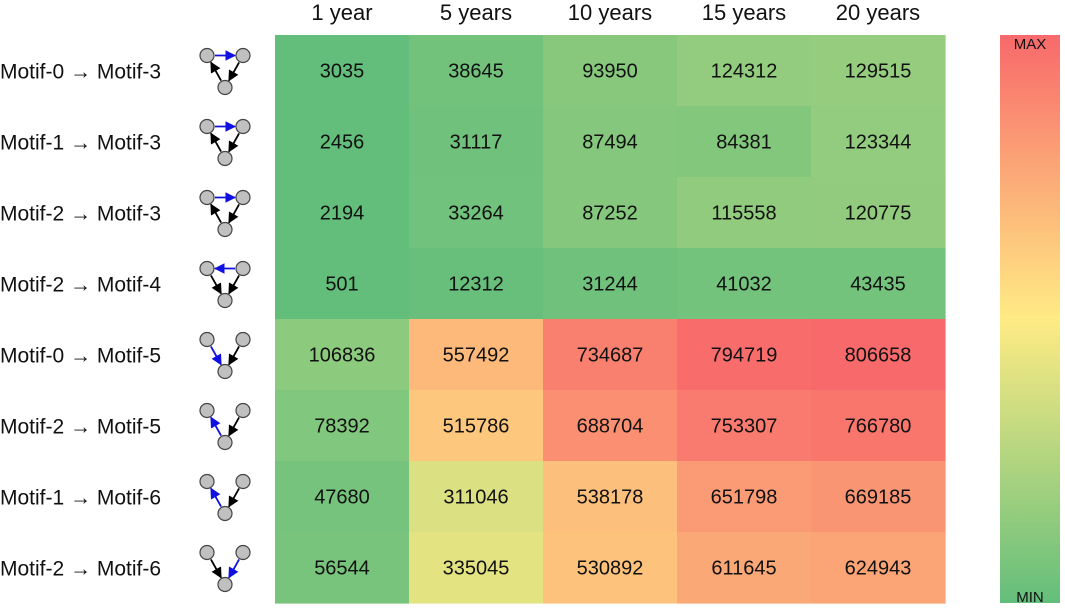 This screenshot has height=610, width=1065. I want to click on row-label: Motif-2 → Motif-6, so click(80, 569).